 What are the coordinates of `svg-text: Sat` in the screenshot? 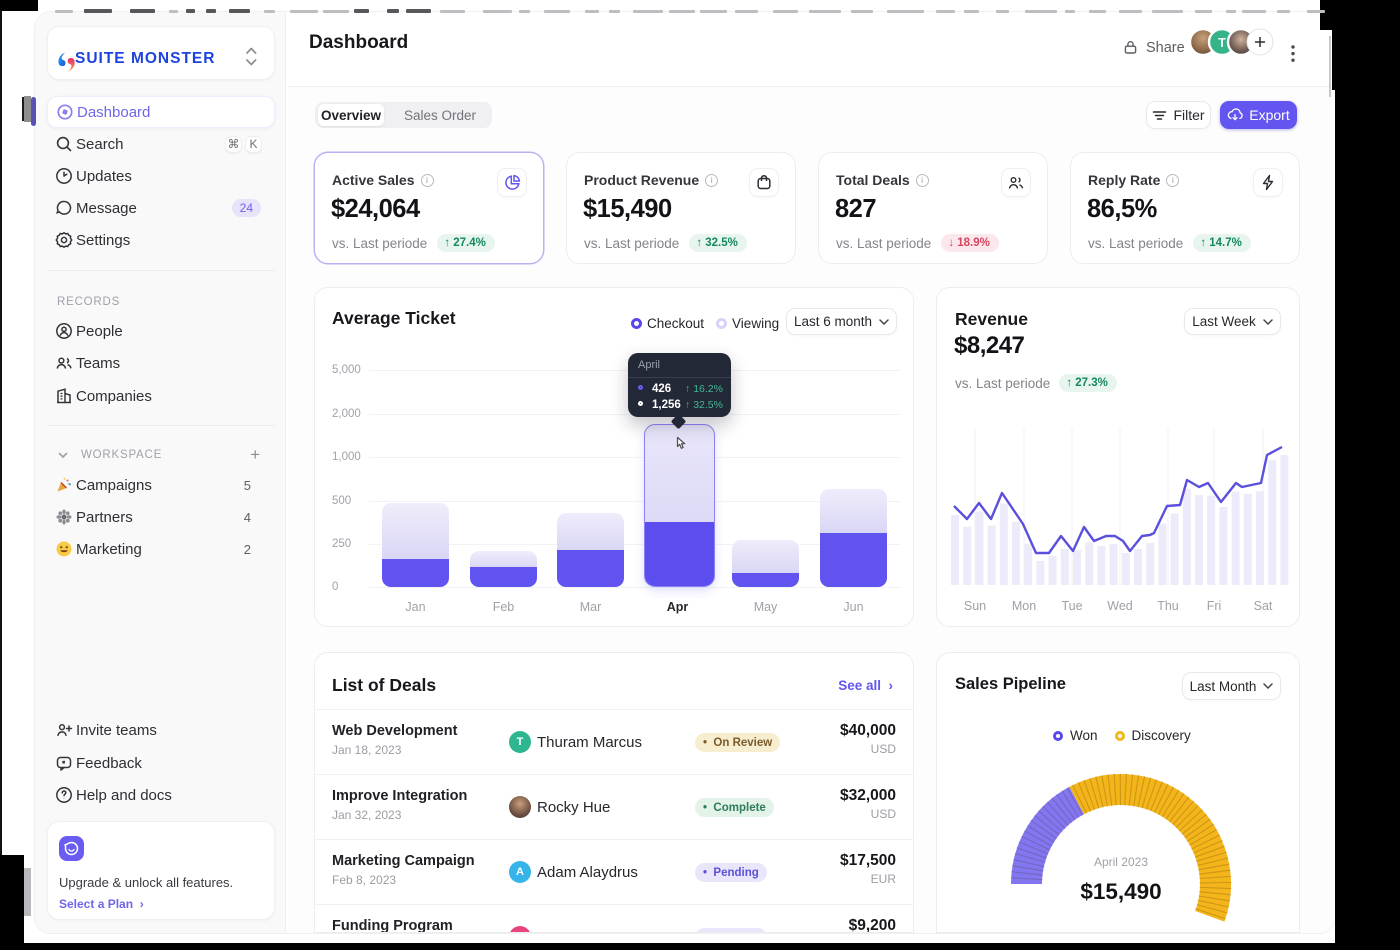 It's located at (1263, 606).